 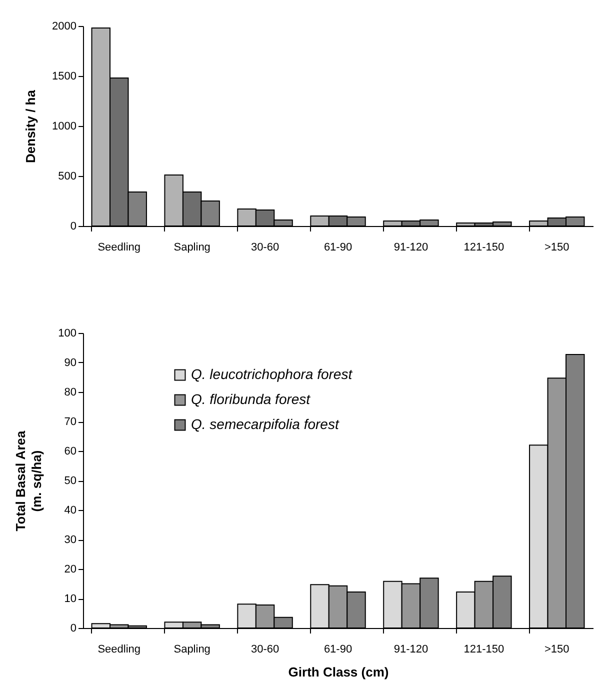 I want to click on y-tick-label: 90, so click(x=70, y=363).